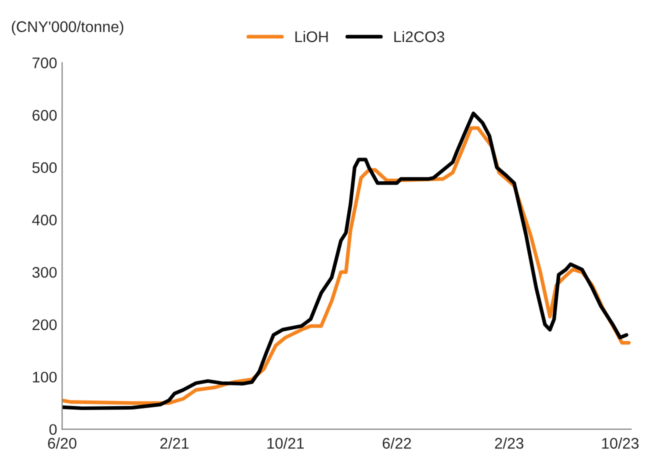 Image resolution: width=654 pixels, height=464 pixels. What do you see at coordinates (53, 429) in the screenshot?
I see `y-tick-label: 0` at bounding box center [53, 429].